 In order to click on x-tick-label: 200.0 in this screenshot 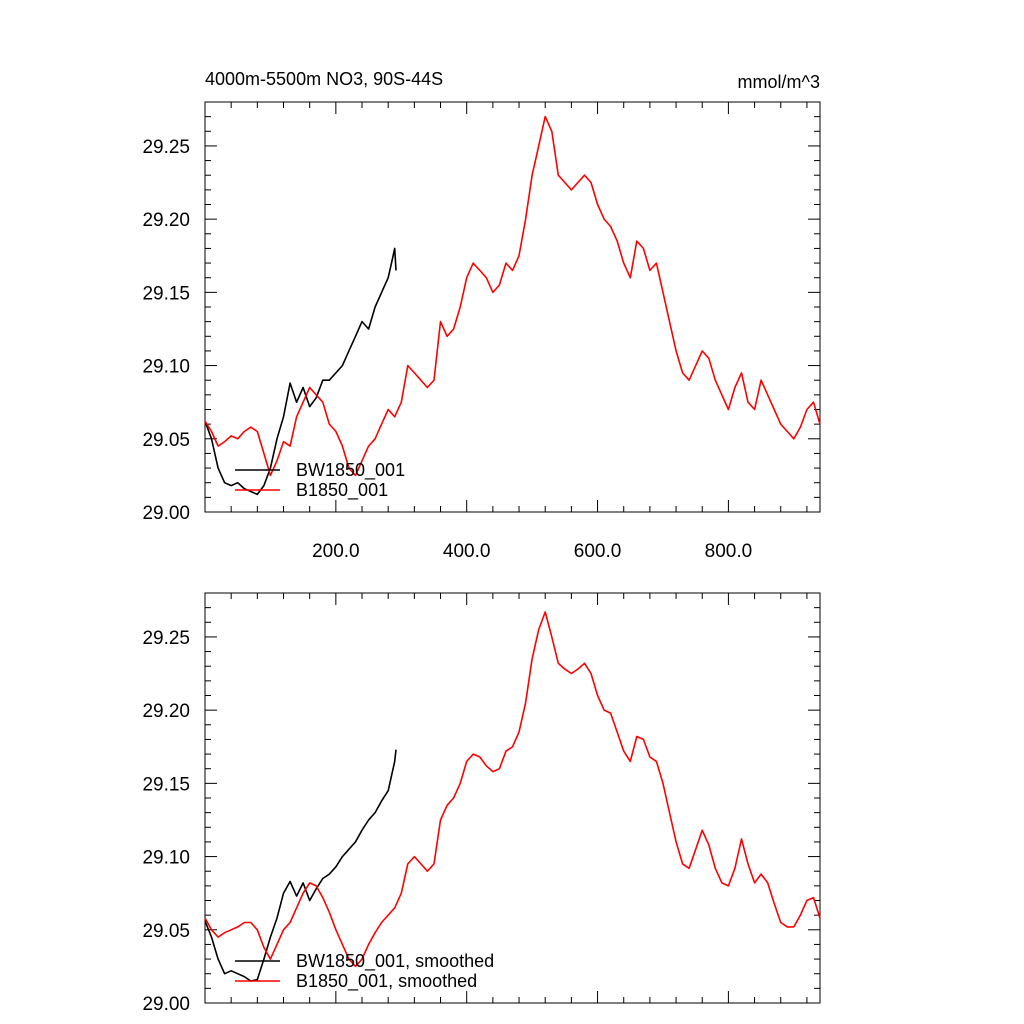, I will do `click(336, 551)`.